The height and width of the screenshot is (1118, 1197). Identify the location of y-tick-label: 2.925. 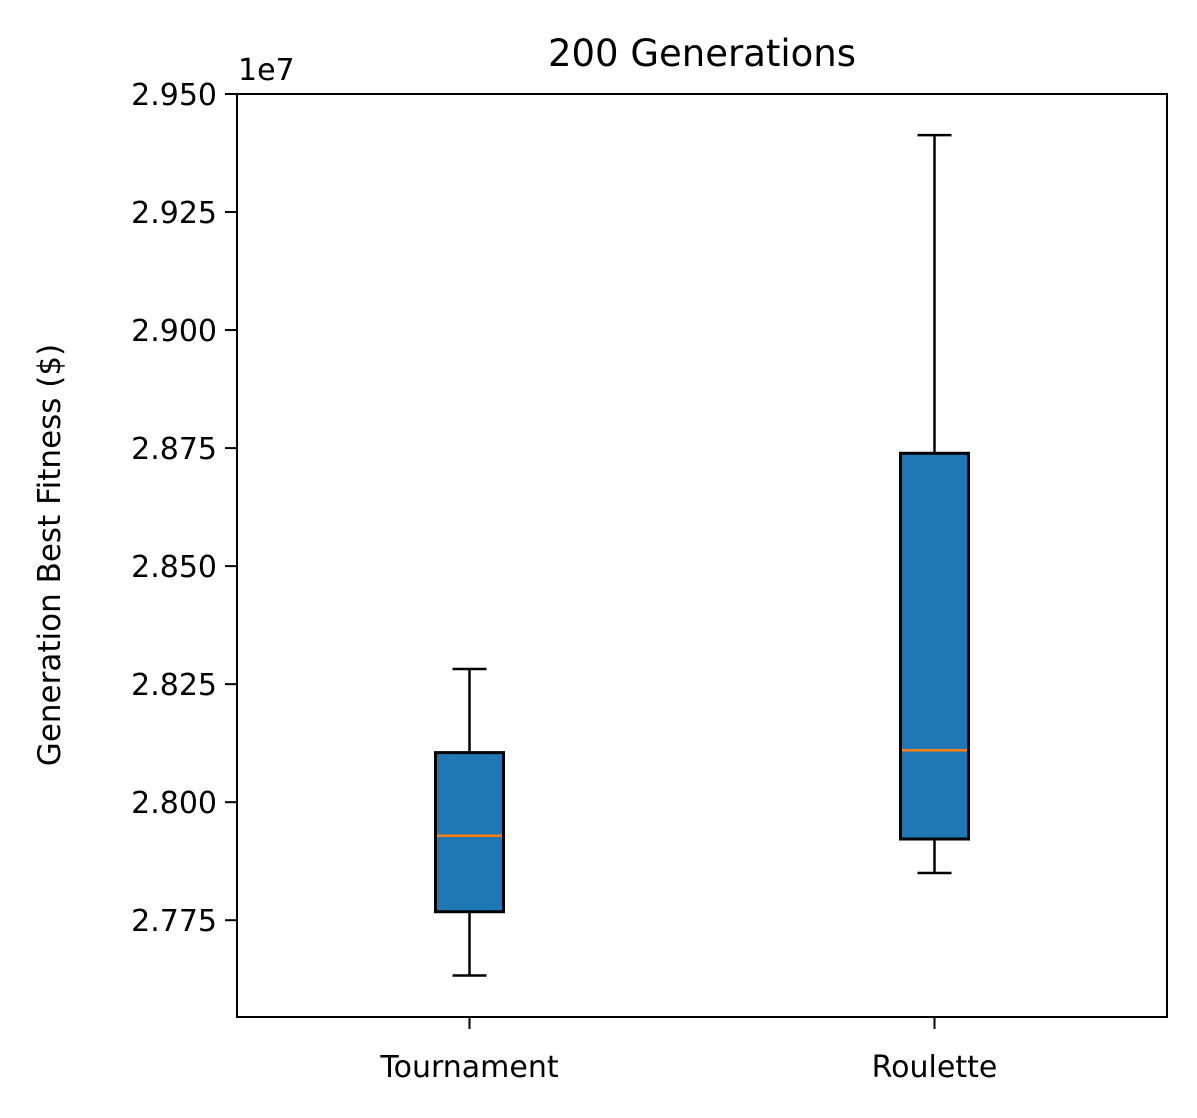
(174, 213).